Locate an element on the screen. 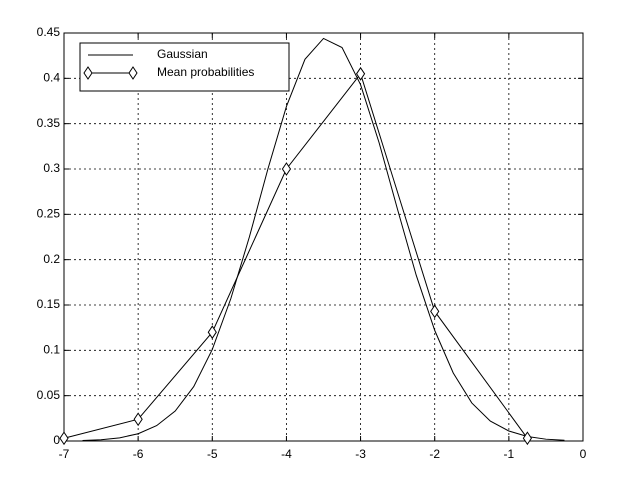 Image resolution: width=625 pixels, height=490 pixels. y-tick-label: 0.25 is located at coordinates (49, 214).